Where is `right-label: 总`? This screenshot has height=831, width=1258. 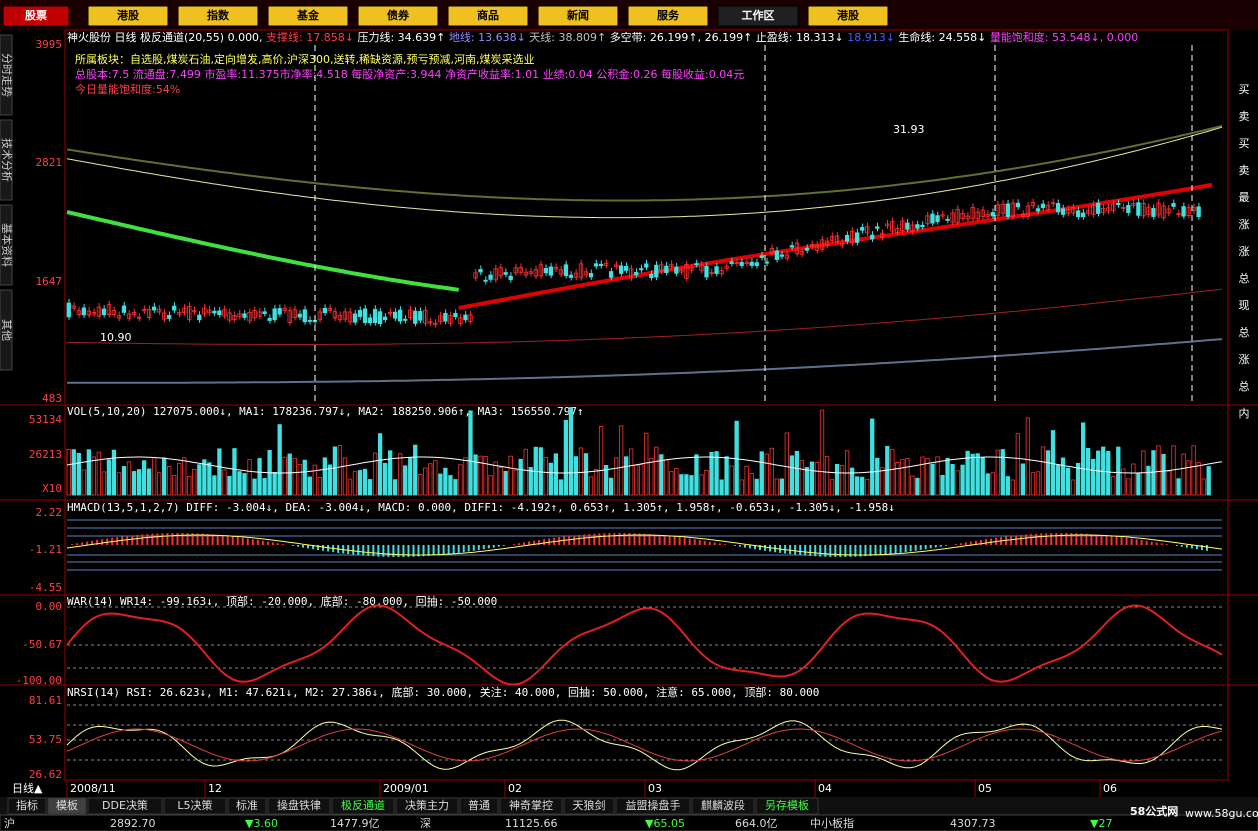
right-label: 总 is located at coordinates (1244, 278).